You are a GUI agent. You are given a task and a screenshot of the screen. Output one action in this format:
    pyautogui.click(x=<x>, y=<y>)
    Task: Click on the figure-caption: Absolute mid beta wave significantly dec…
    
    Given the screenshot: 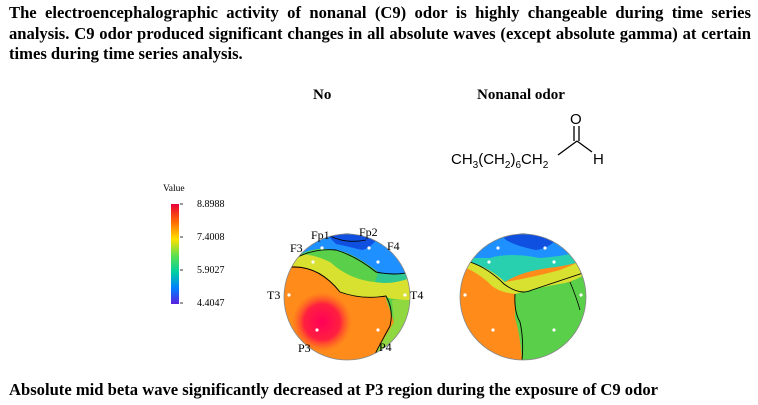 What is the action you would take?
    pyautogui.click(x=333, y=389)
    